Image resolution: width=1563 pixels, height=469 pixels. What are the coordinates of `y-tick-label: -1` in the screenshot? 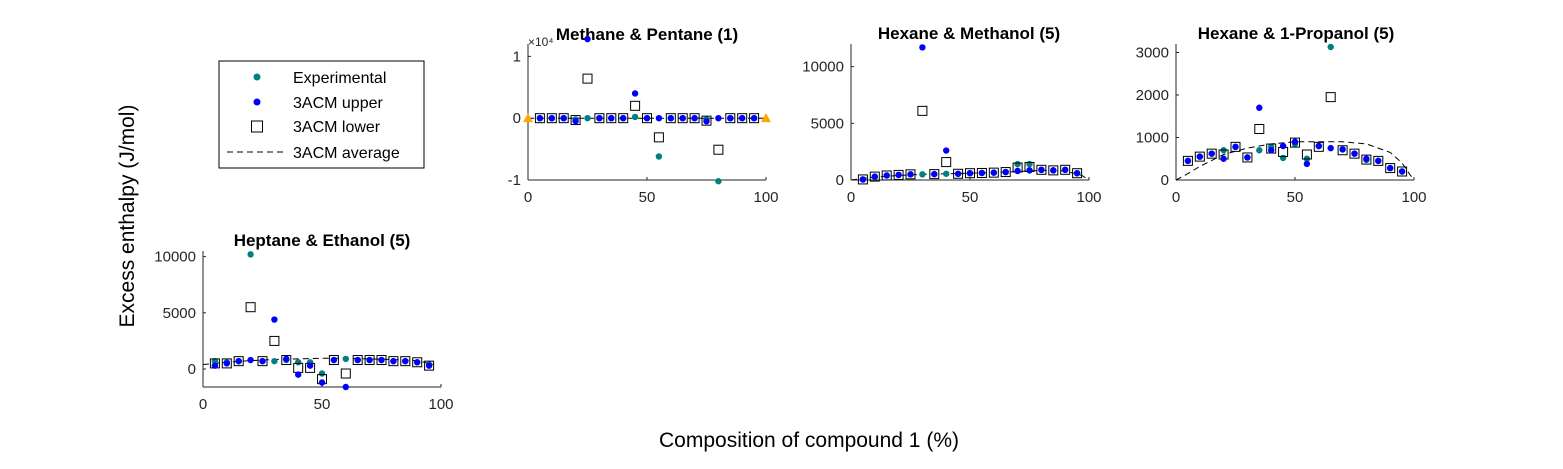 It's located at (514, 180).